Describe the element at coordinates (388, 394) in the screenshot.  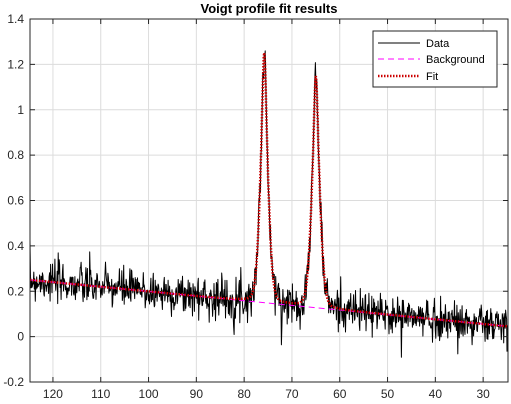
I see `x-tick-label: 50` at that location.